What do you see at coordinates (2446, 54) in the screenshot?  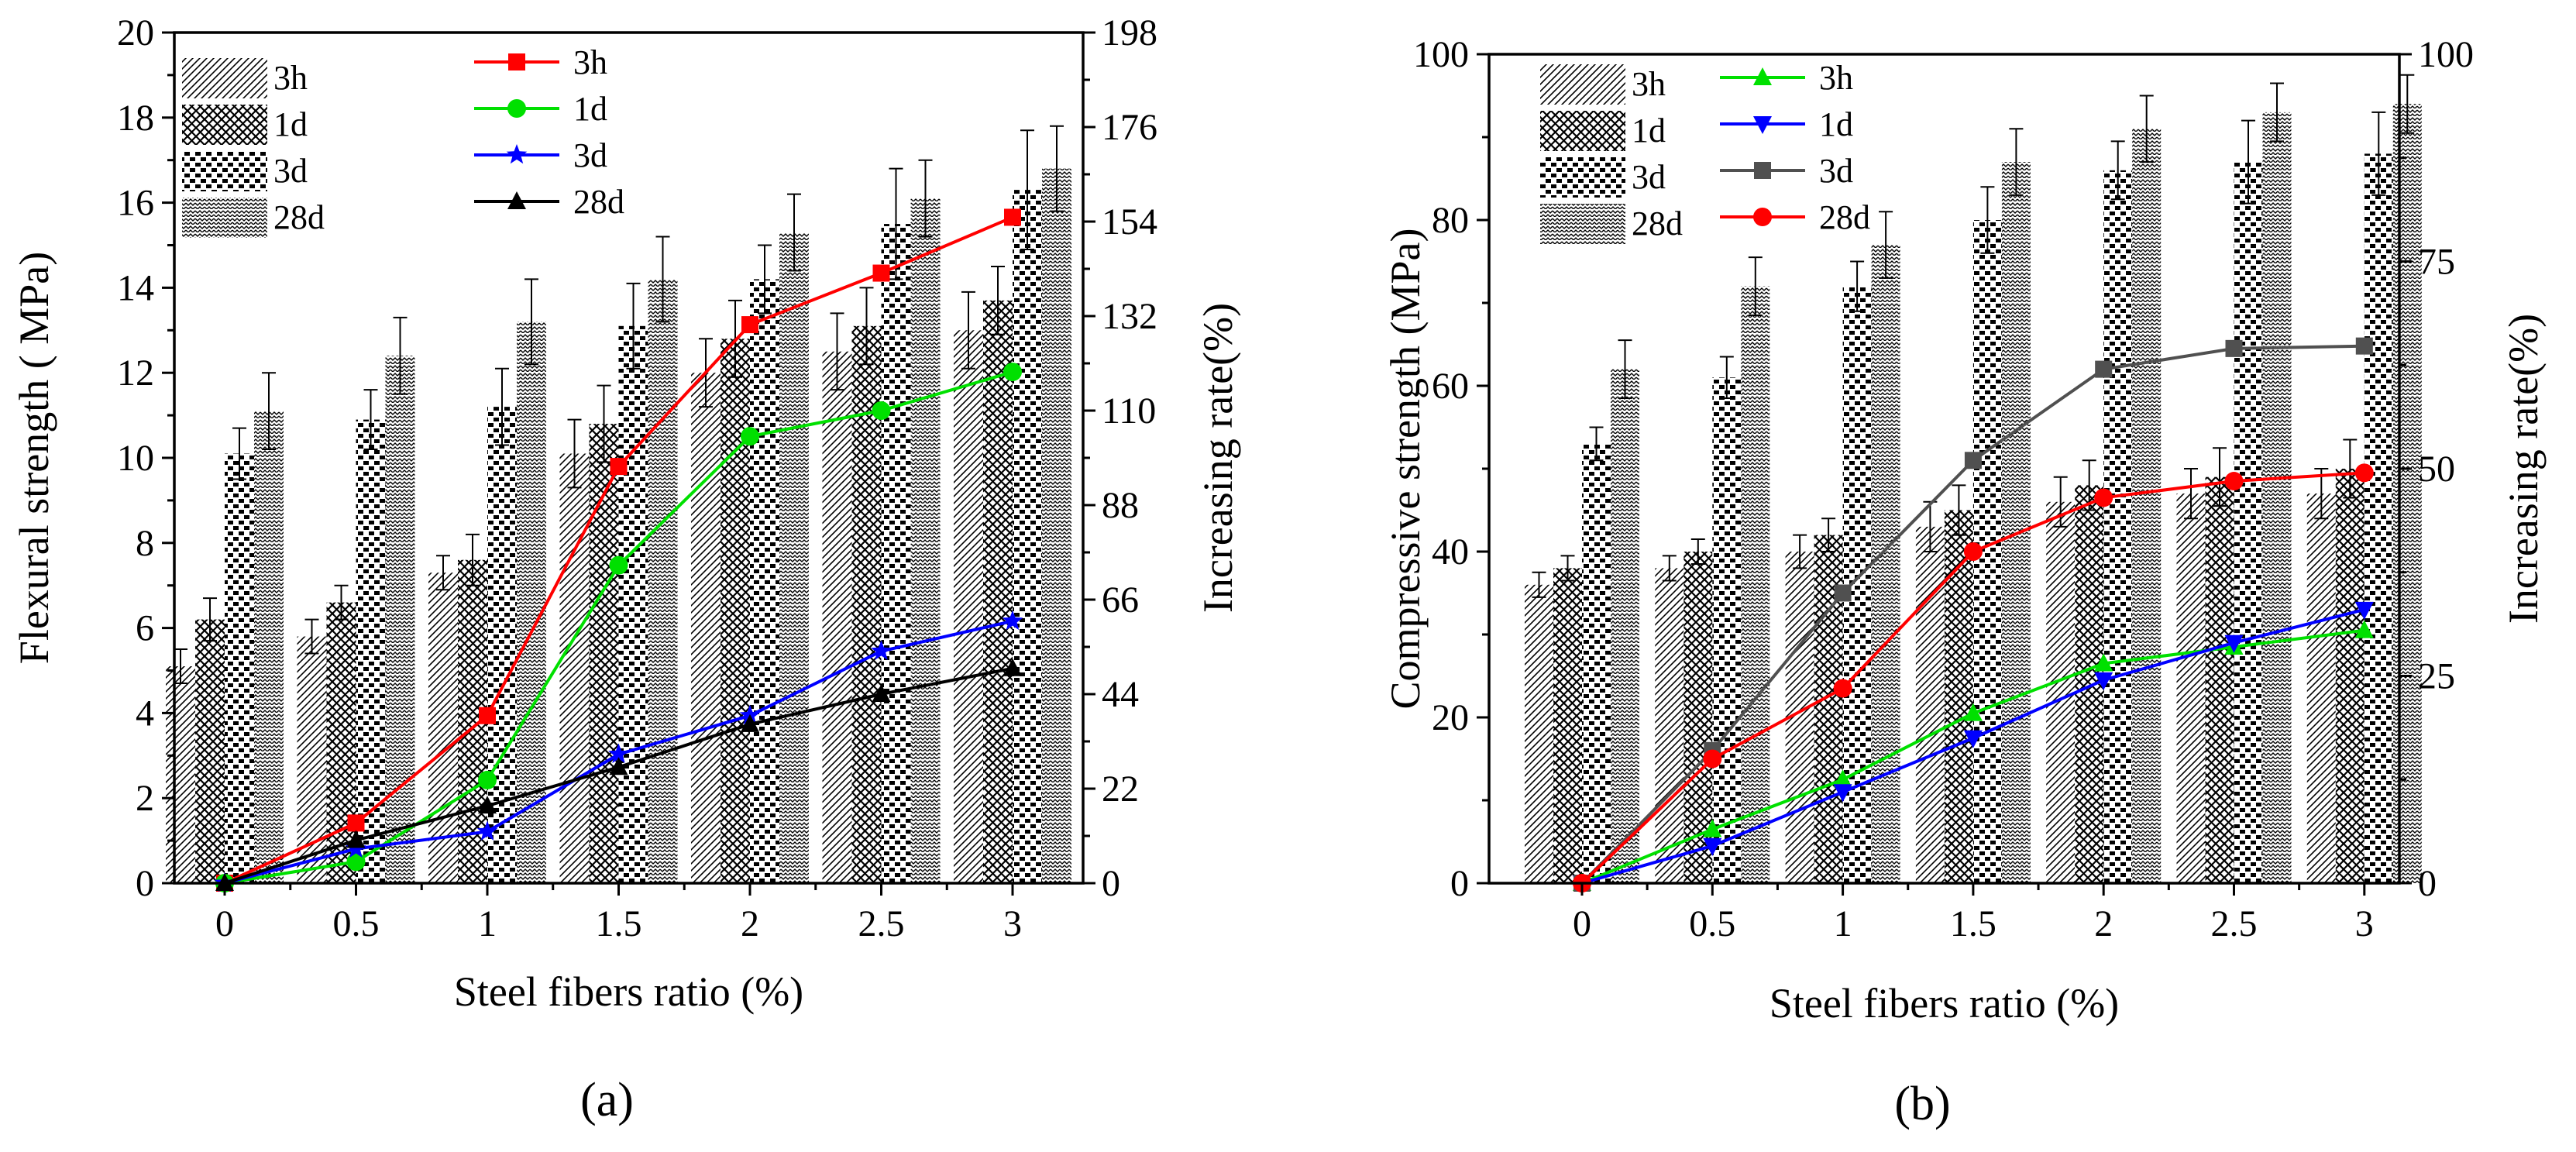 I see `y2-tick-label: 100` at bounding box center [2446, 54].